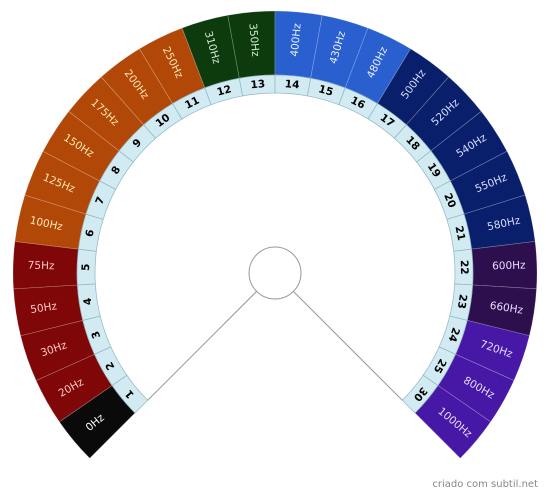 This screenshot has height=498, width=550. What do you see at coordinates (192, 102) in the screenshot?
I see `segment-number: 11` at bounding box center [192, 102].